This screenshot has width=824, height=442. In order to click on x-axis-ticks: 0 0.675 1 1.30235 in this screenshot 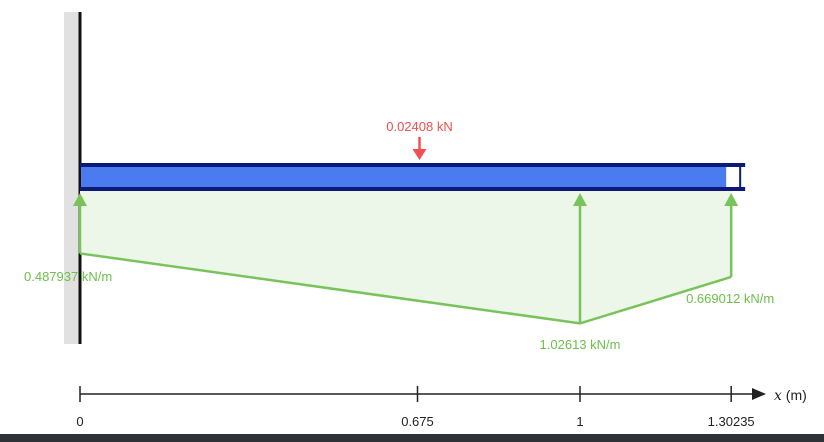, I will do `click(415, 407)`.